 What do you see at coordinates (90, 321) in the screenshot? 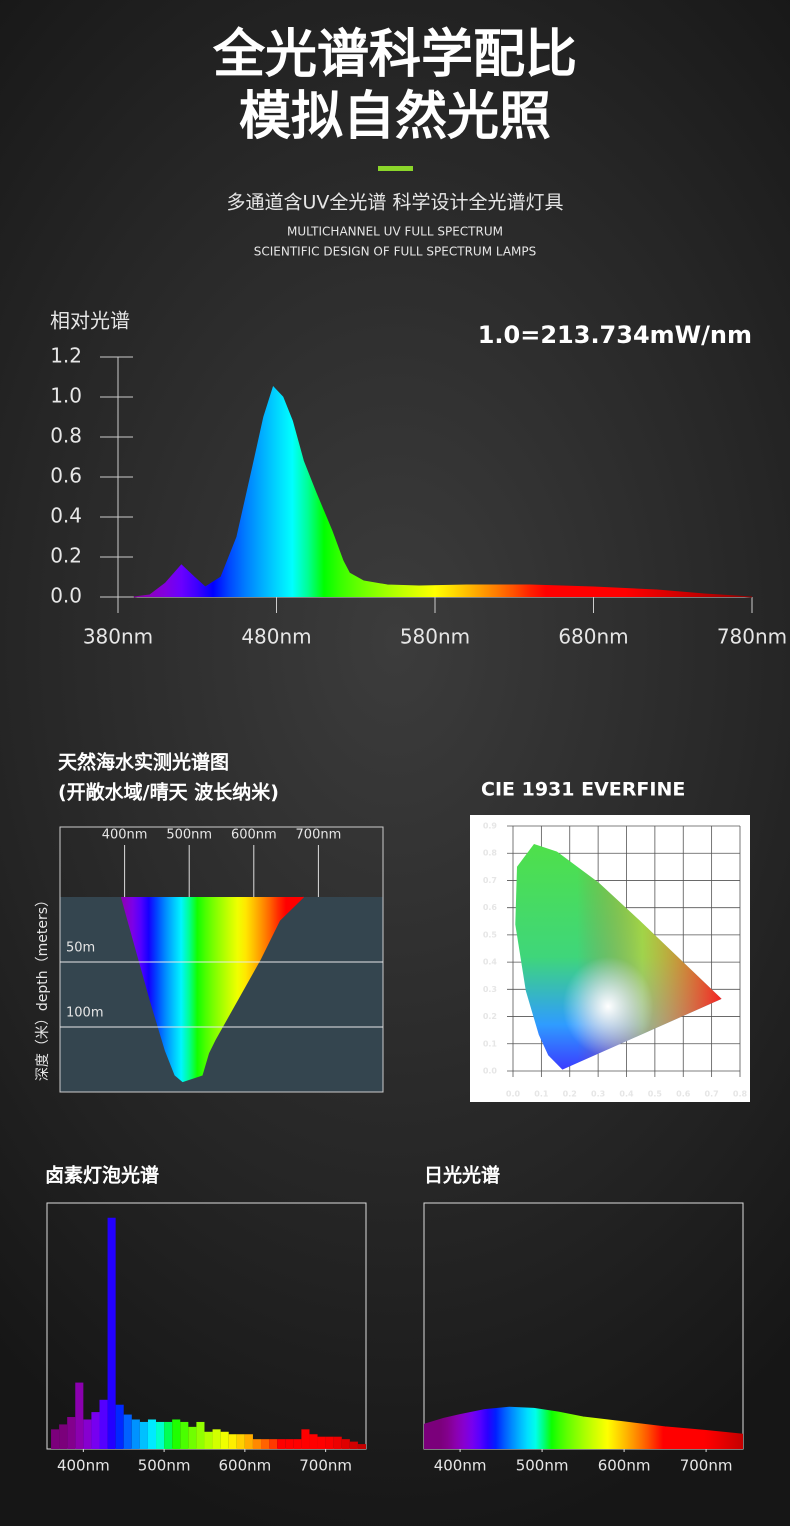
I see `y-axis-label: 相对光谱` at bounding box center [90, 321].